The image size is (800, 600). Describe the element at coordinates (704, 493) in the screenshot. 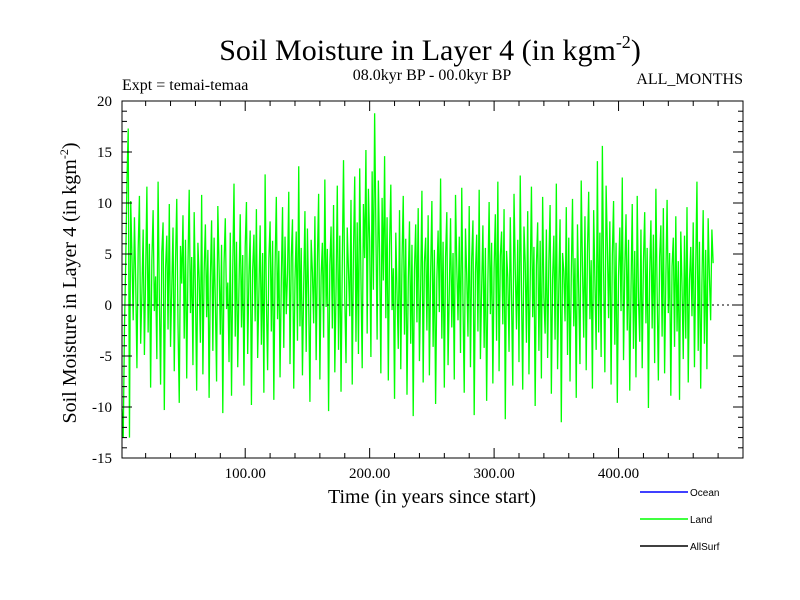

I see `legend-label-ocean: Ocean` at that location.